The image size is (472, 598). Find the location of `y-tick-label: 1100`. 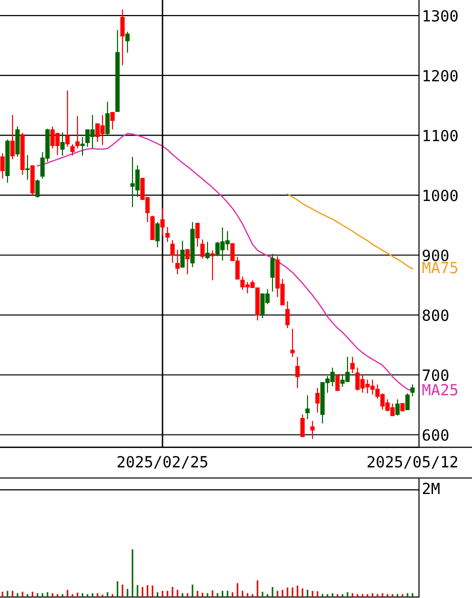

y-tick-label: 1100 is located at coordinates (441, 136).